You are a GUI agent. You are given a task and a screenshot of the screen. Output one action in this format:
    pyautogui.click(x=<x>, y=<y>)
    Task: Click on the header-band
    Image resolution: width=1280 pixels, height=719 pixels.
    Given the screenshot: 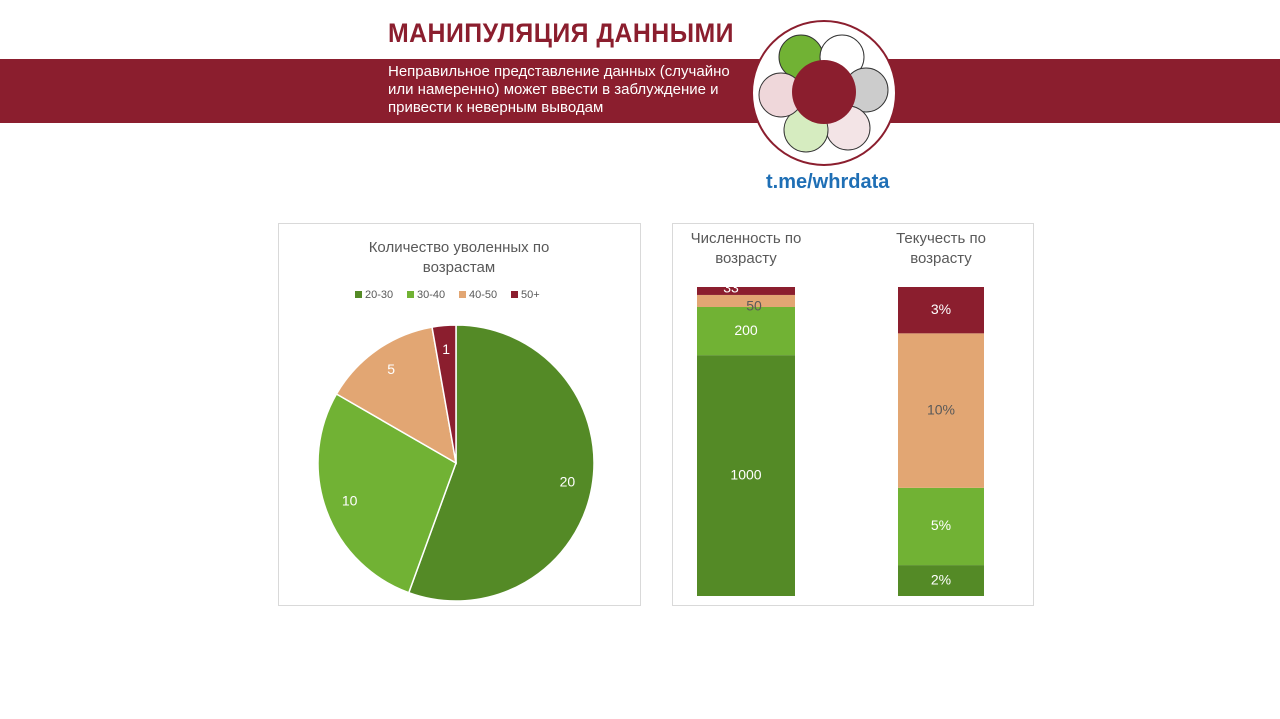 What is the action you would take?
    pyautogui.click(x=640, y=91)
    